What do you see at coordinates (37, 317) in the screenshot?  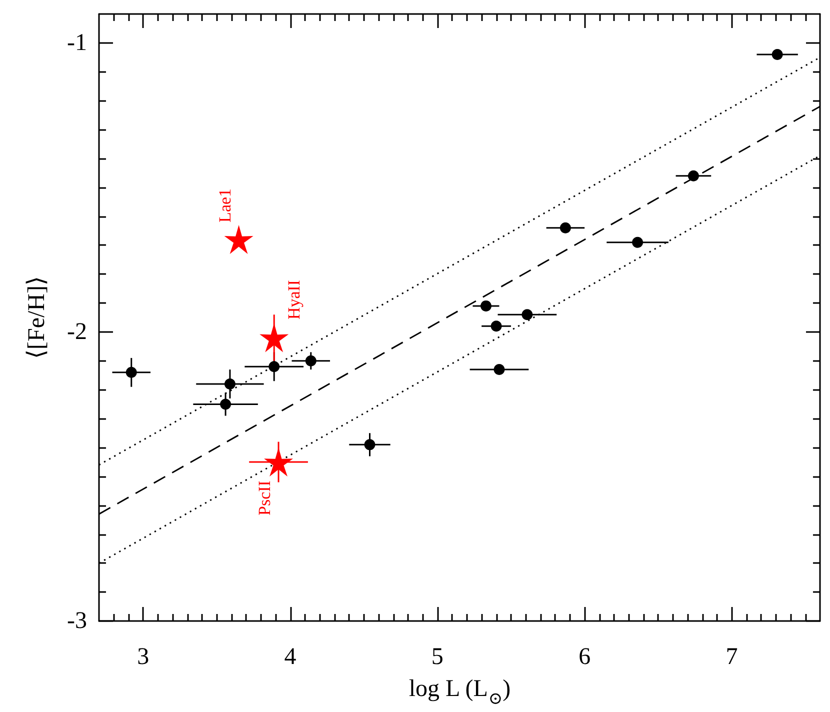 I see `y-axis-title: ⟨[Fe/H]⟩` at bounding box center [37, 317].